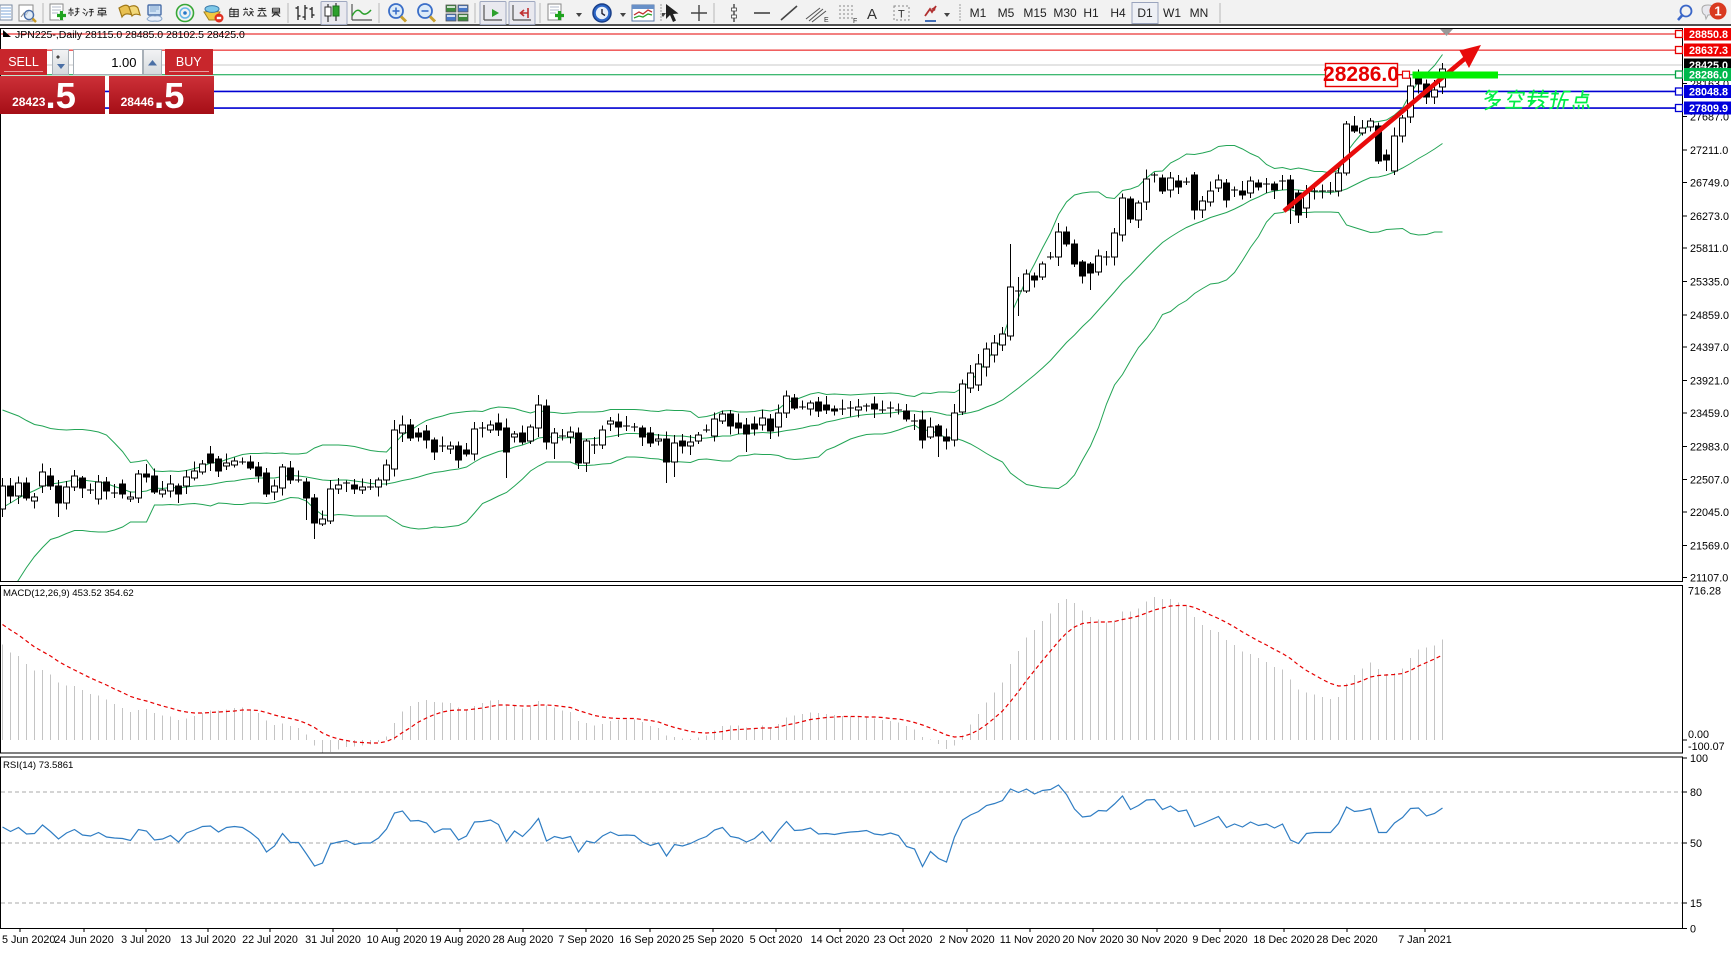 The image size is (1731, 953). Describe the element at coordinates (1709, 151) in the screenshot. I see `svg-text: 27211.0` at that location.